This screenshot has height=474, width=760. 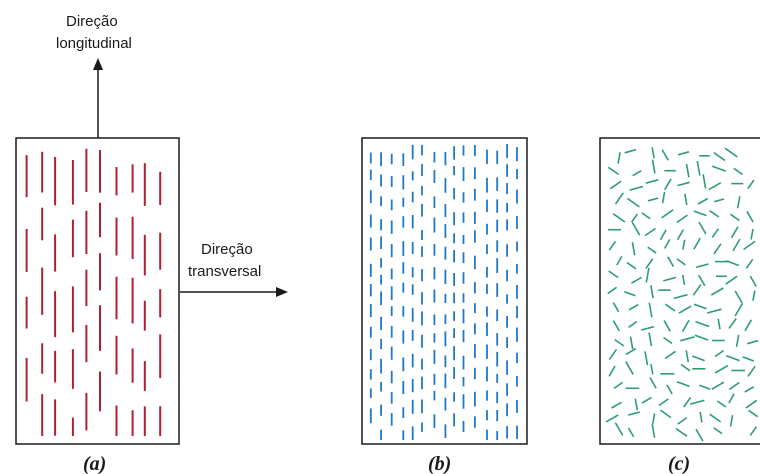 I want to click on transverse-label-line2: transversal, so click(x=224, y=271).